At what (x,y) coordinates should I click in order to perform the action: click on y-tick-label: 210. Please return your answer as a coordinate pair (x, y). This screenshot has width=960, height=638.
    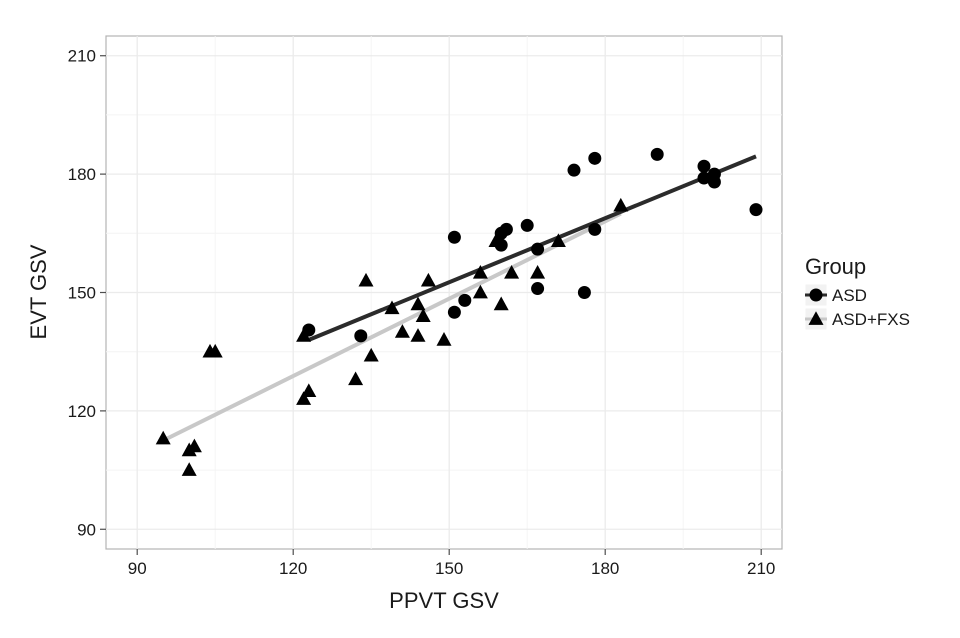
    Looking at the image, I should click on (82, 56).